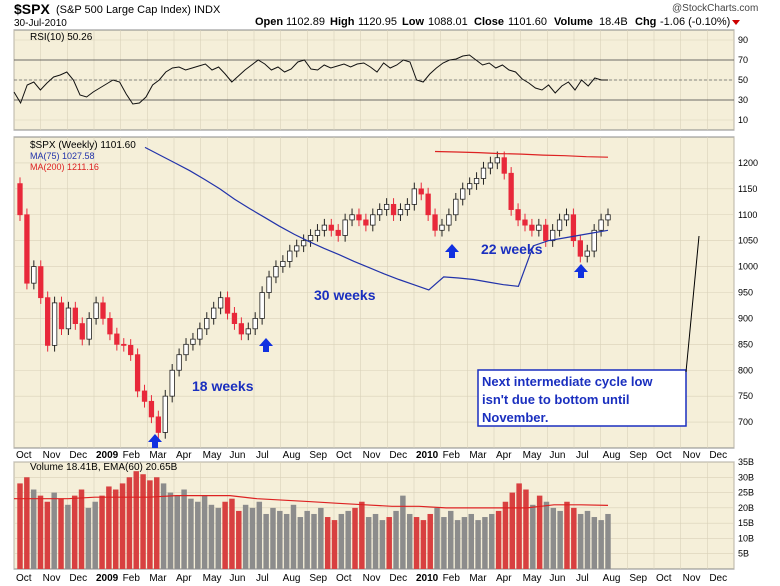  What do you see at coordinates (664, 578) in the screenshot?
I see `x-tick-label: Oct` at bounding box center [664, 578].